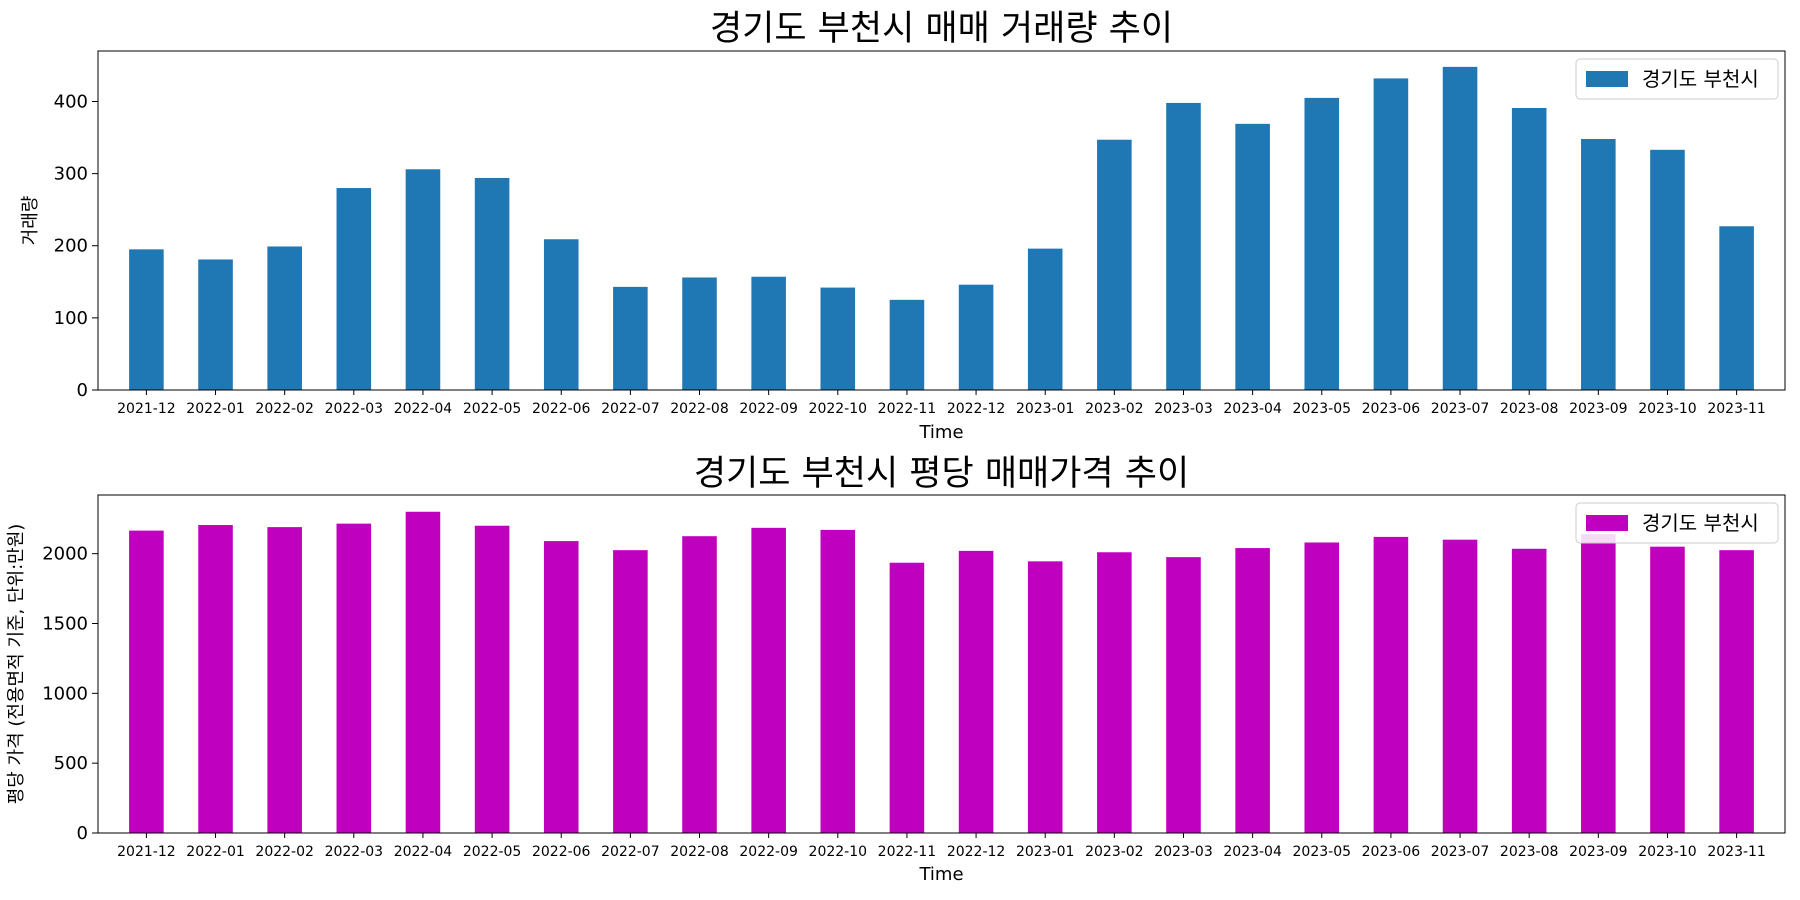 Image resolution: width=1800 pixels, height=900 pixels. What do you see at coordinates (30, 221) in the screenshot?
I see `y-axis-label: 거래량` at bounding box center [30, 221].